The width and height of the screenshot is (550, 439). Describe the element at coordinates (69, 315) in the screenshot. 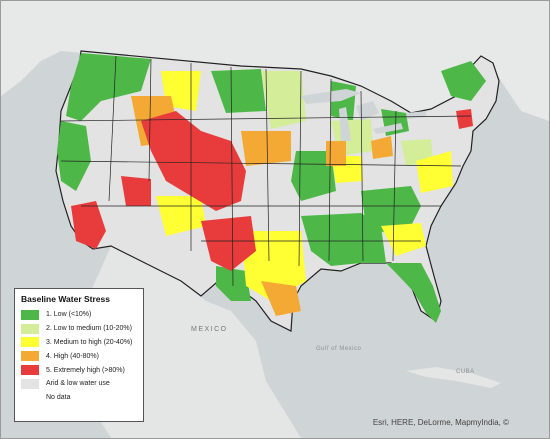

I see `legend-label: 1. Low (<10%)` at that location.